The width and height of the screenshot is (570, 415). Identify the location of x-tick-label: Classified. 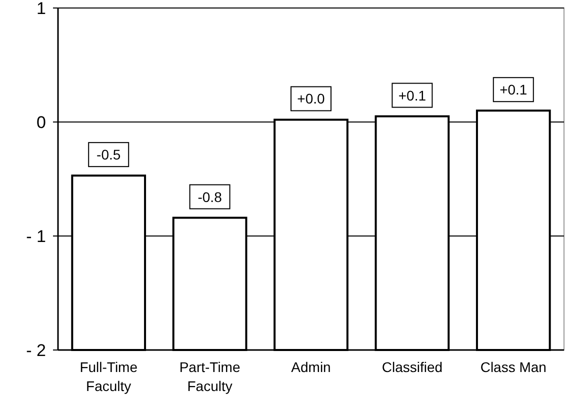
(412, 367).